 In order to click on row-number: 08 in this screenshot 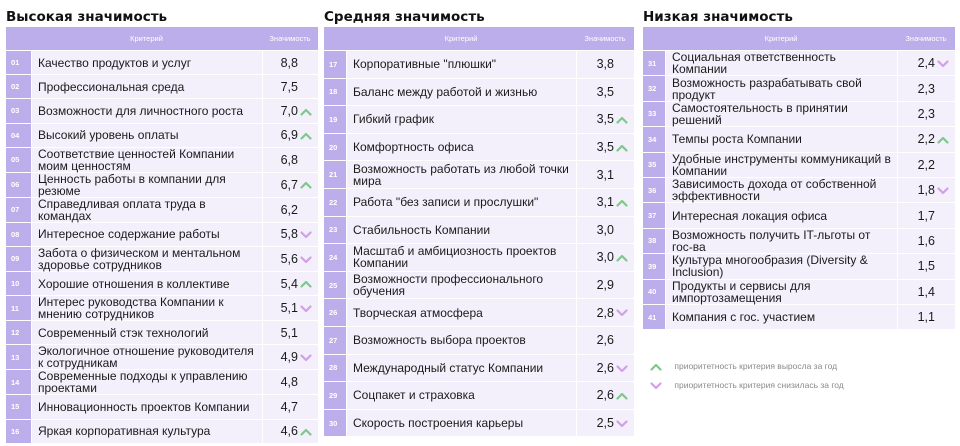, I will do `click(18, 234)`.